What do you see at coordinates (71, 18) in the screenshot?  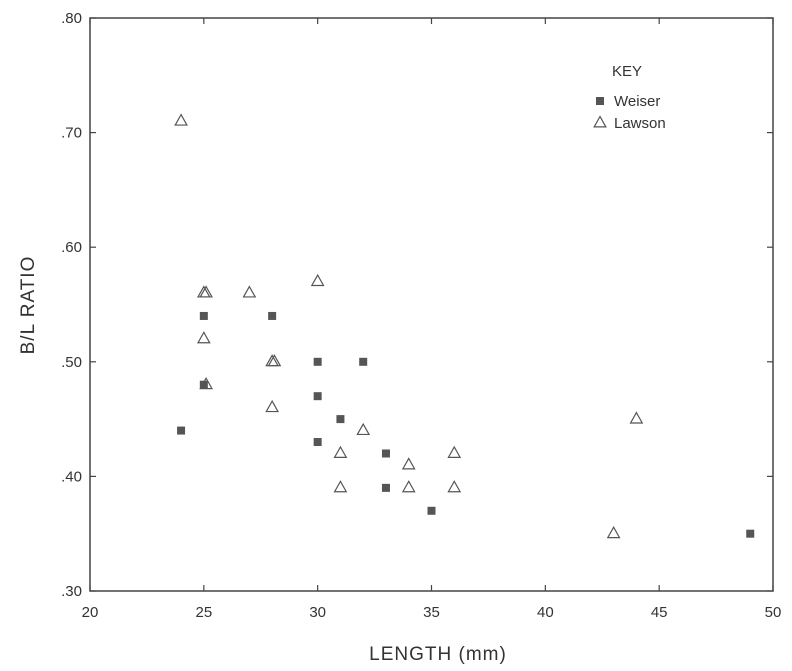 I see `y-tick-label: .80` at bounding box center [71, 18].